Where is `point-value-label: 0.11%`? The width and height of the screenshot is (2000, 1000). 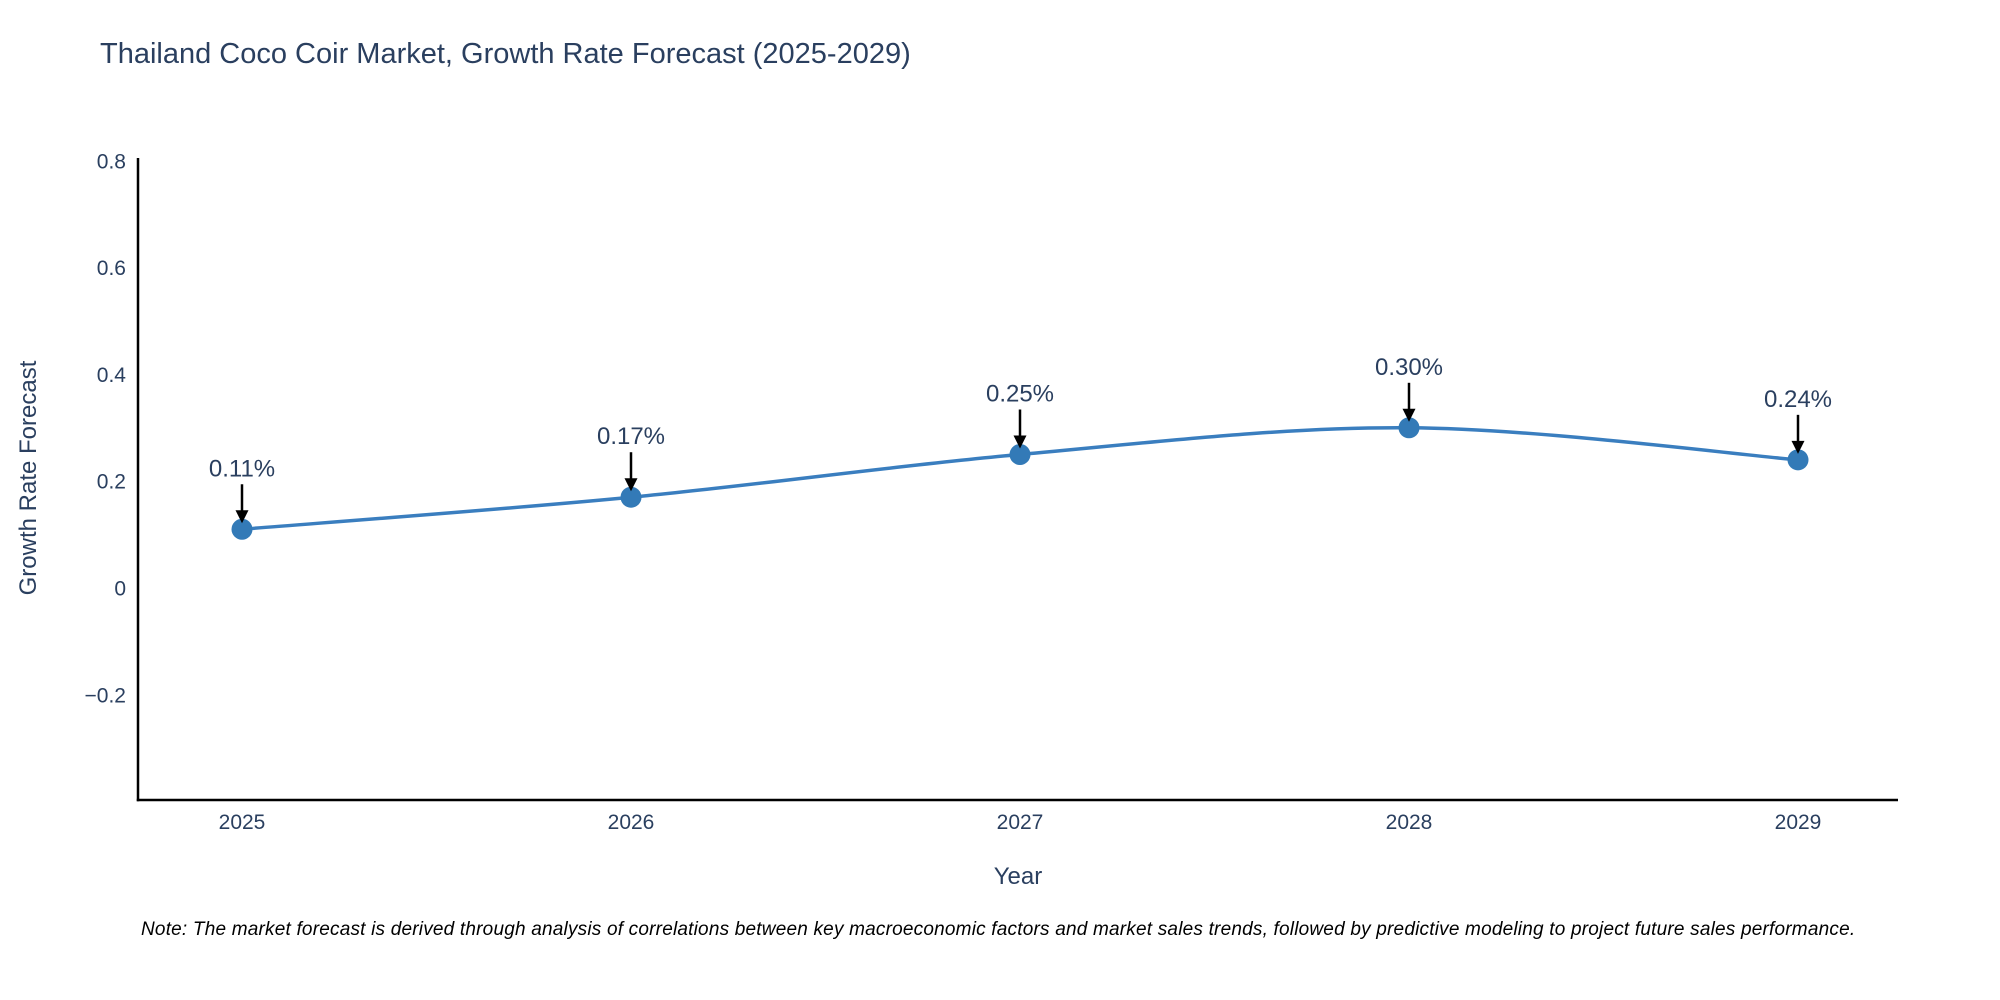 point-value-label: 0.11% is located at coordinates (242, 468).